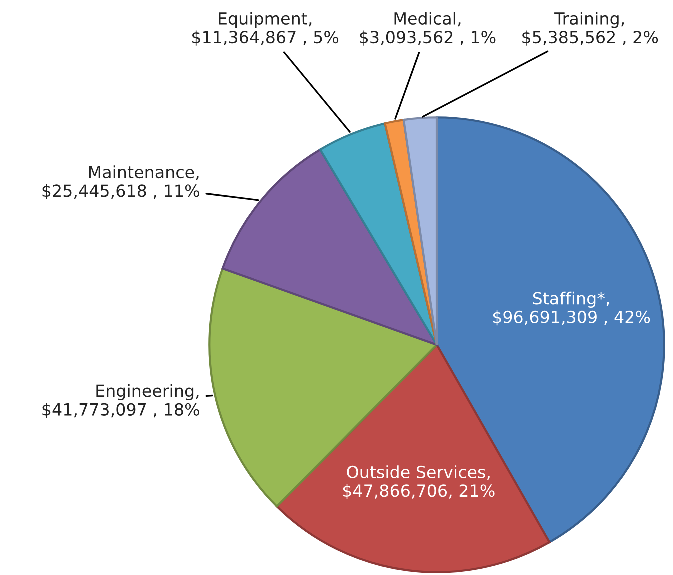 The width and height of the screenshot is (673, 575). Describe the element at coordinates (419, 483) in the screenshot. I see `slice-label: Outside Services, $47,866,706, 21%` at that location.